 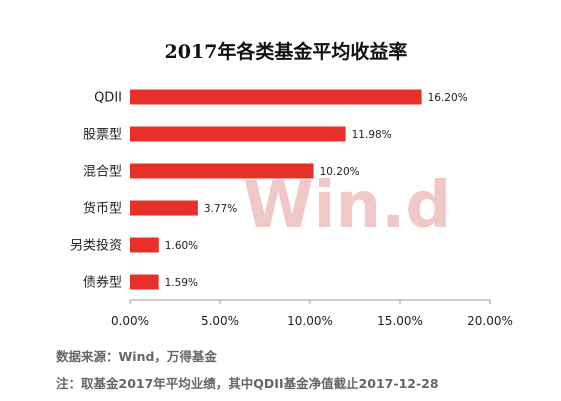 What do you see at coordinates (400, 321) in the screenshot?
I see `x-tick-label: 15.00%` at bounding box center [400, 321].